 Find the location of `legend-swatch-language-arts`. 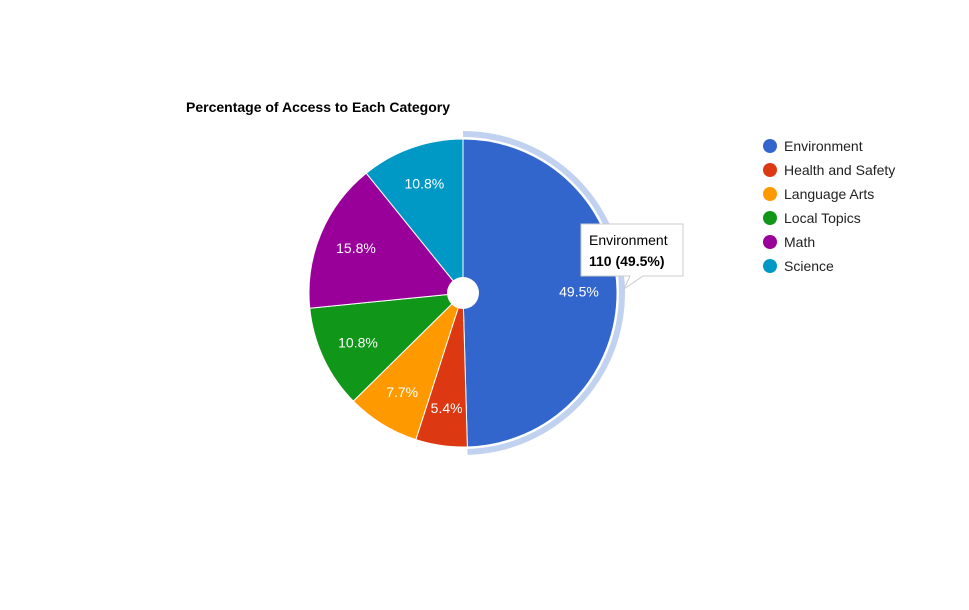

legend-swatch-language-arts is located at coordinates (770, 194).